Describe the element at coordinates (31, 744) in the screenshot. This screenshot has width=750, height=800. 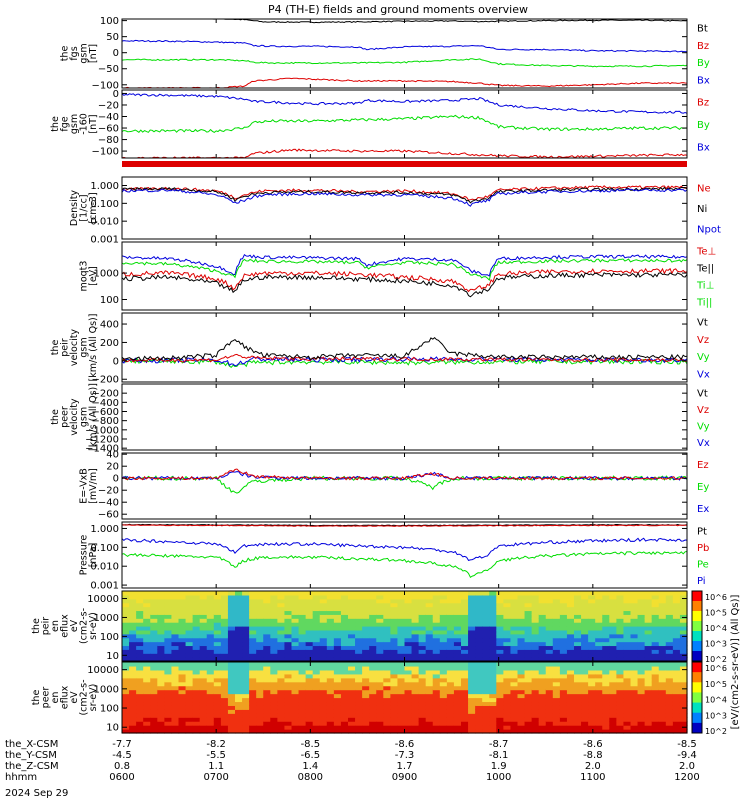
I see `time-axis-row-label: the_X-CSM` at that location.